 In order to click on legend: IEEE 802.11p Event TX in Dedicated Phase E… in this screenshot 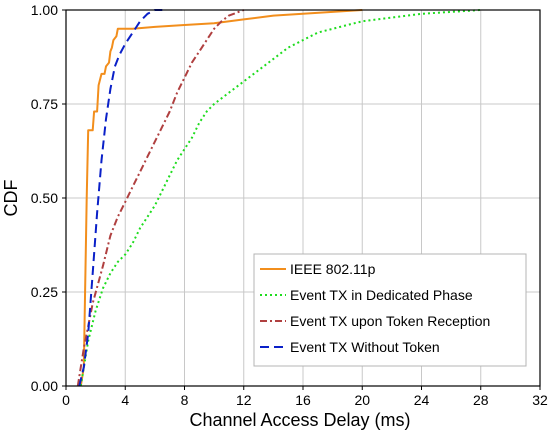, I will do `click(390, 310)`.